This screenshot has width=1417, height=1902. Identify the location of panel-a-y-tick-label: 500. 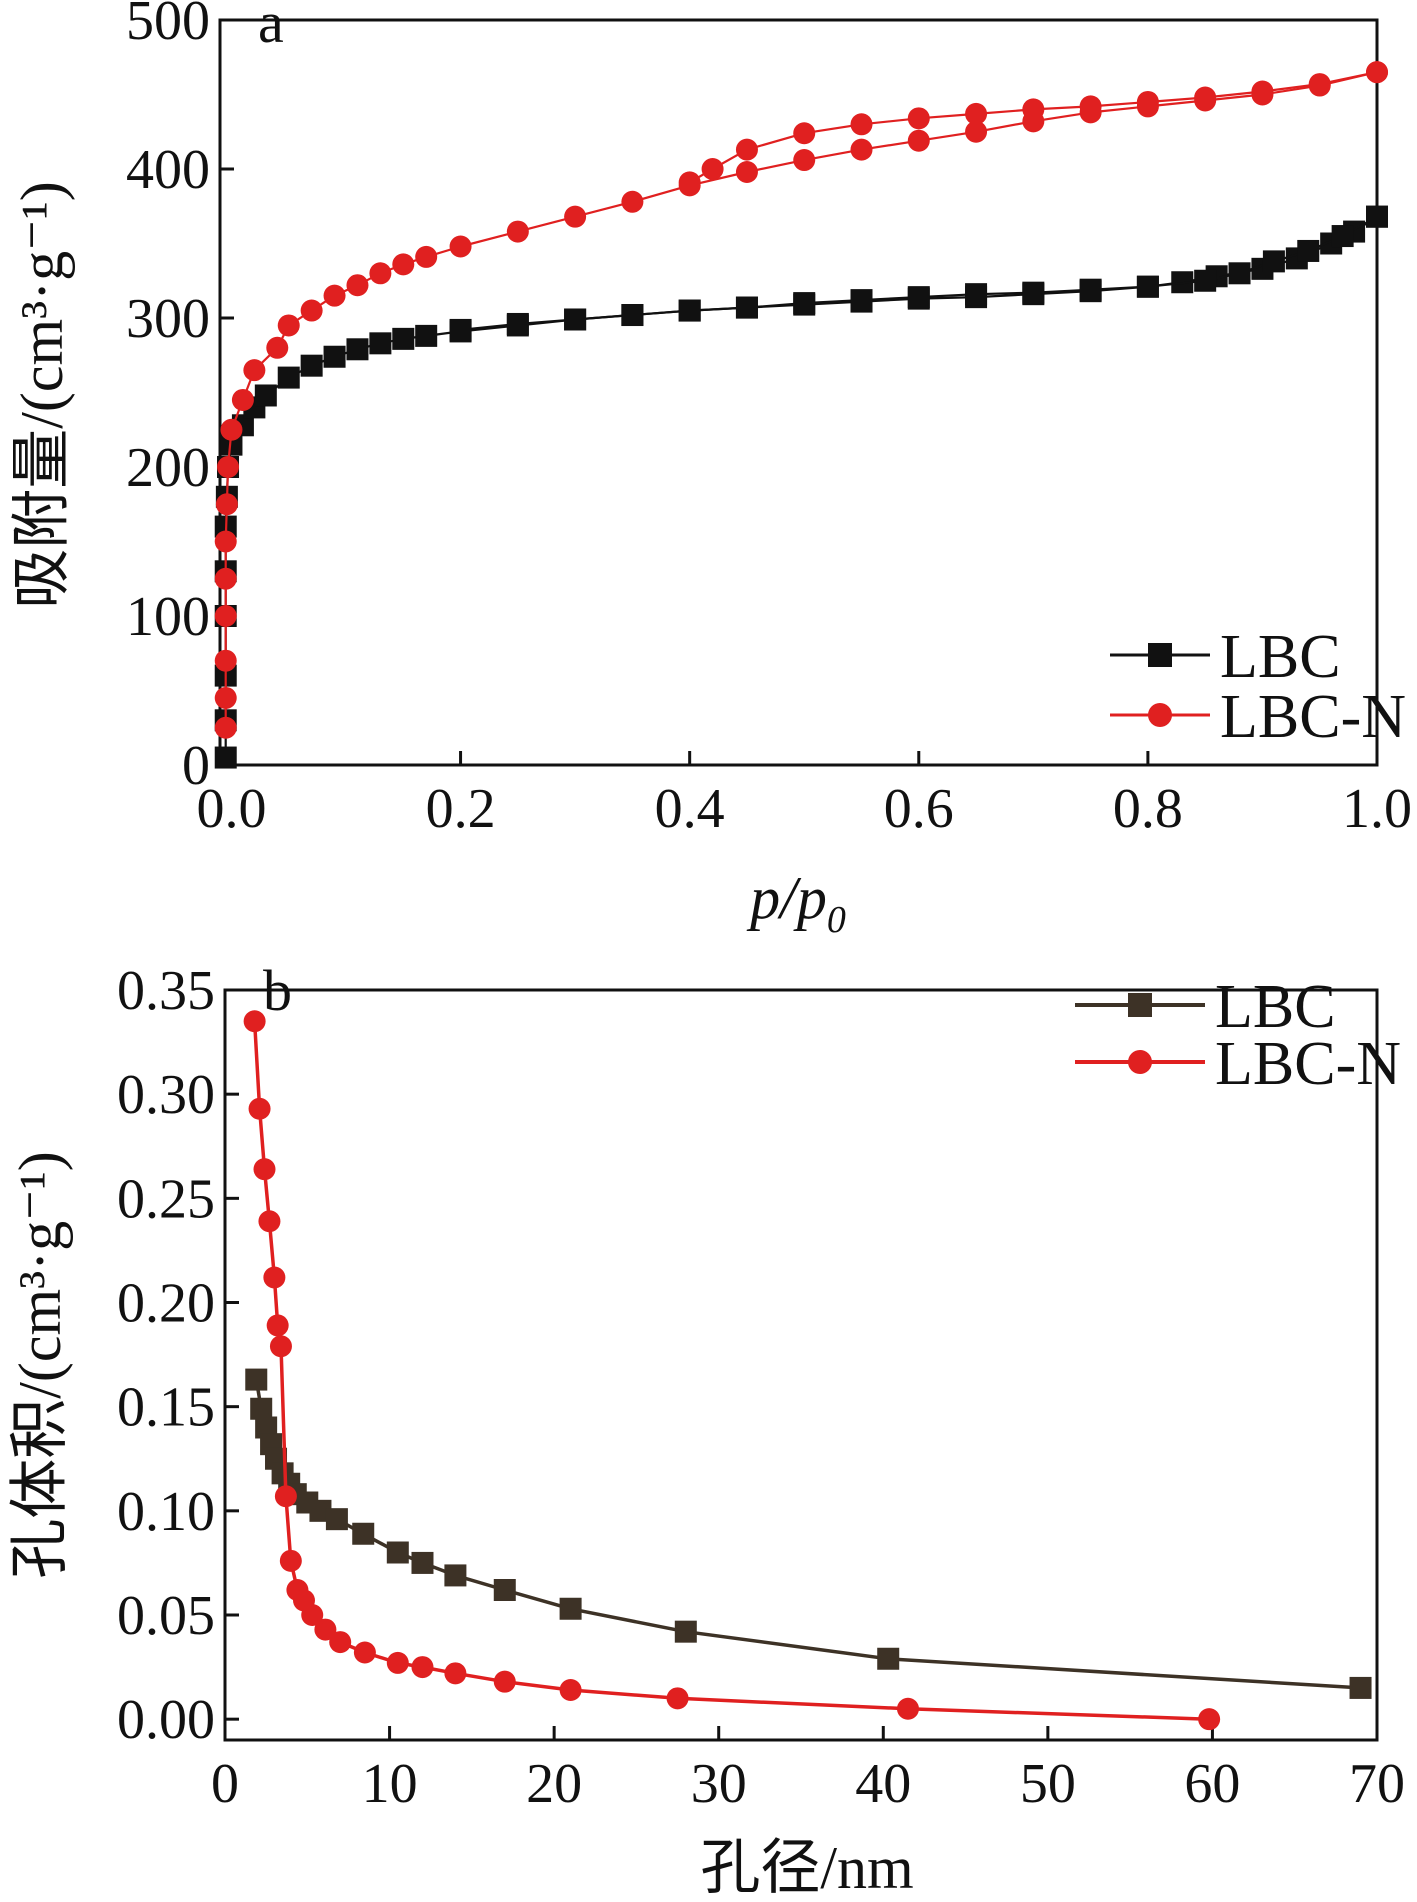
(168, 26).